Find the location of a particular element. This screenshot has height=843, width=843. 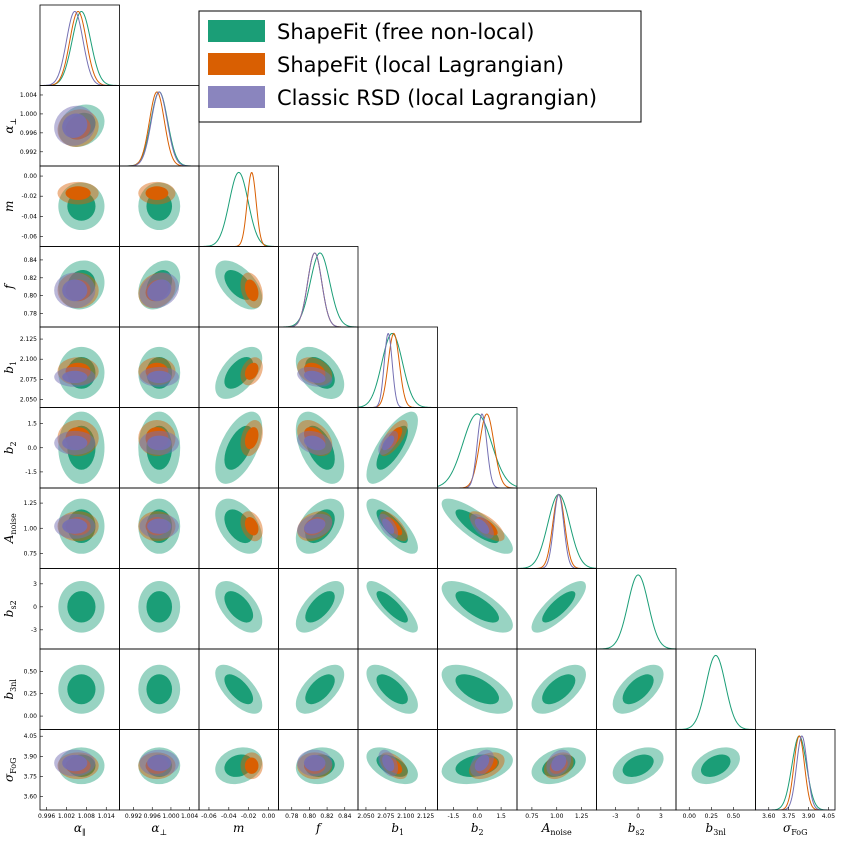

y-tick-label: 0.992 is located at coordinates (28, 152).